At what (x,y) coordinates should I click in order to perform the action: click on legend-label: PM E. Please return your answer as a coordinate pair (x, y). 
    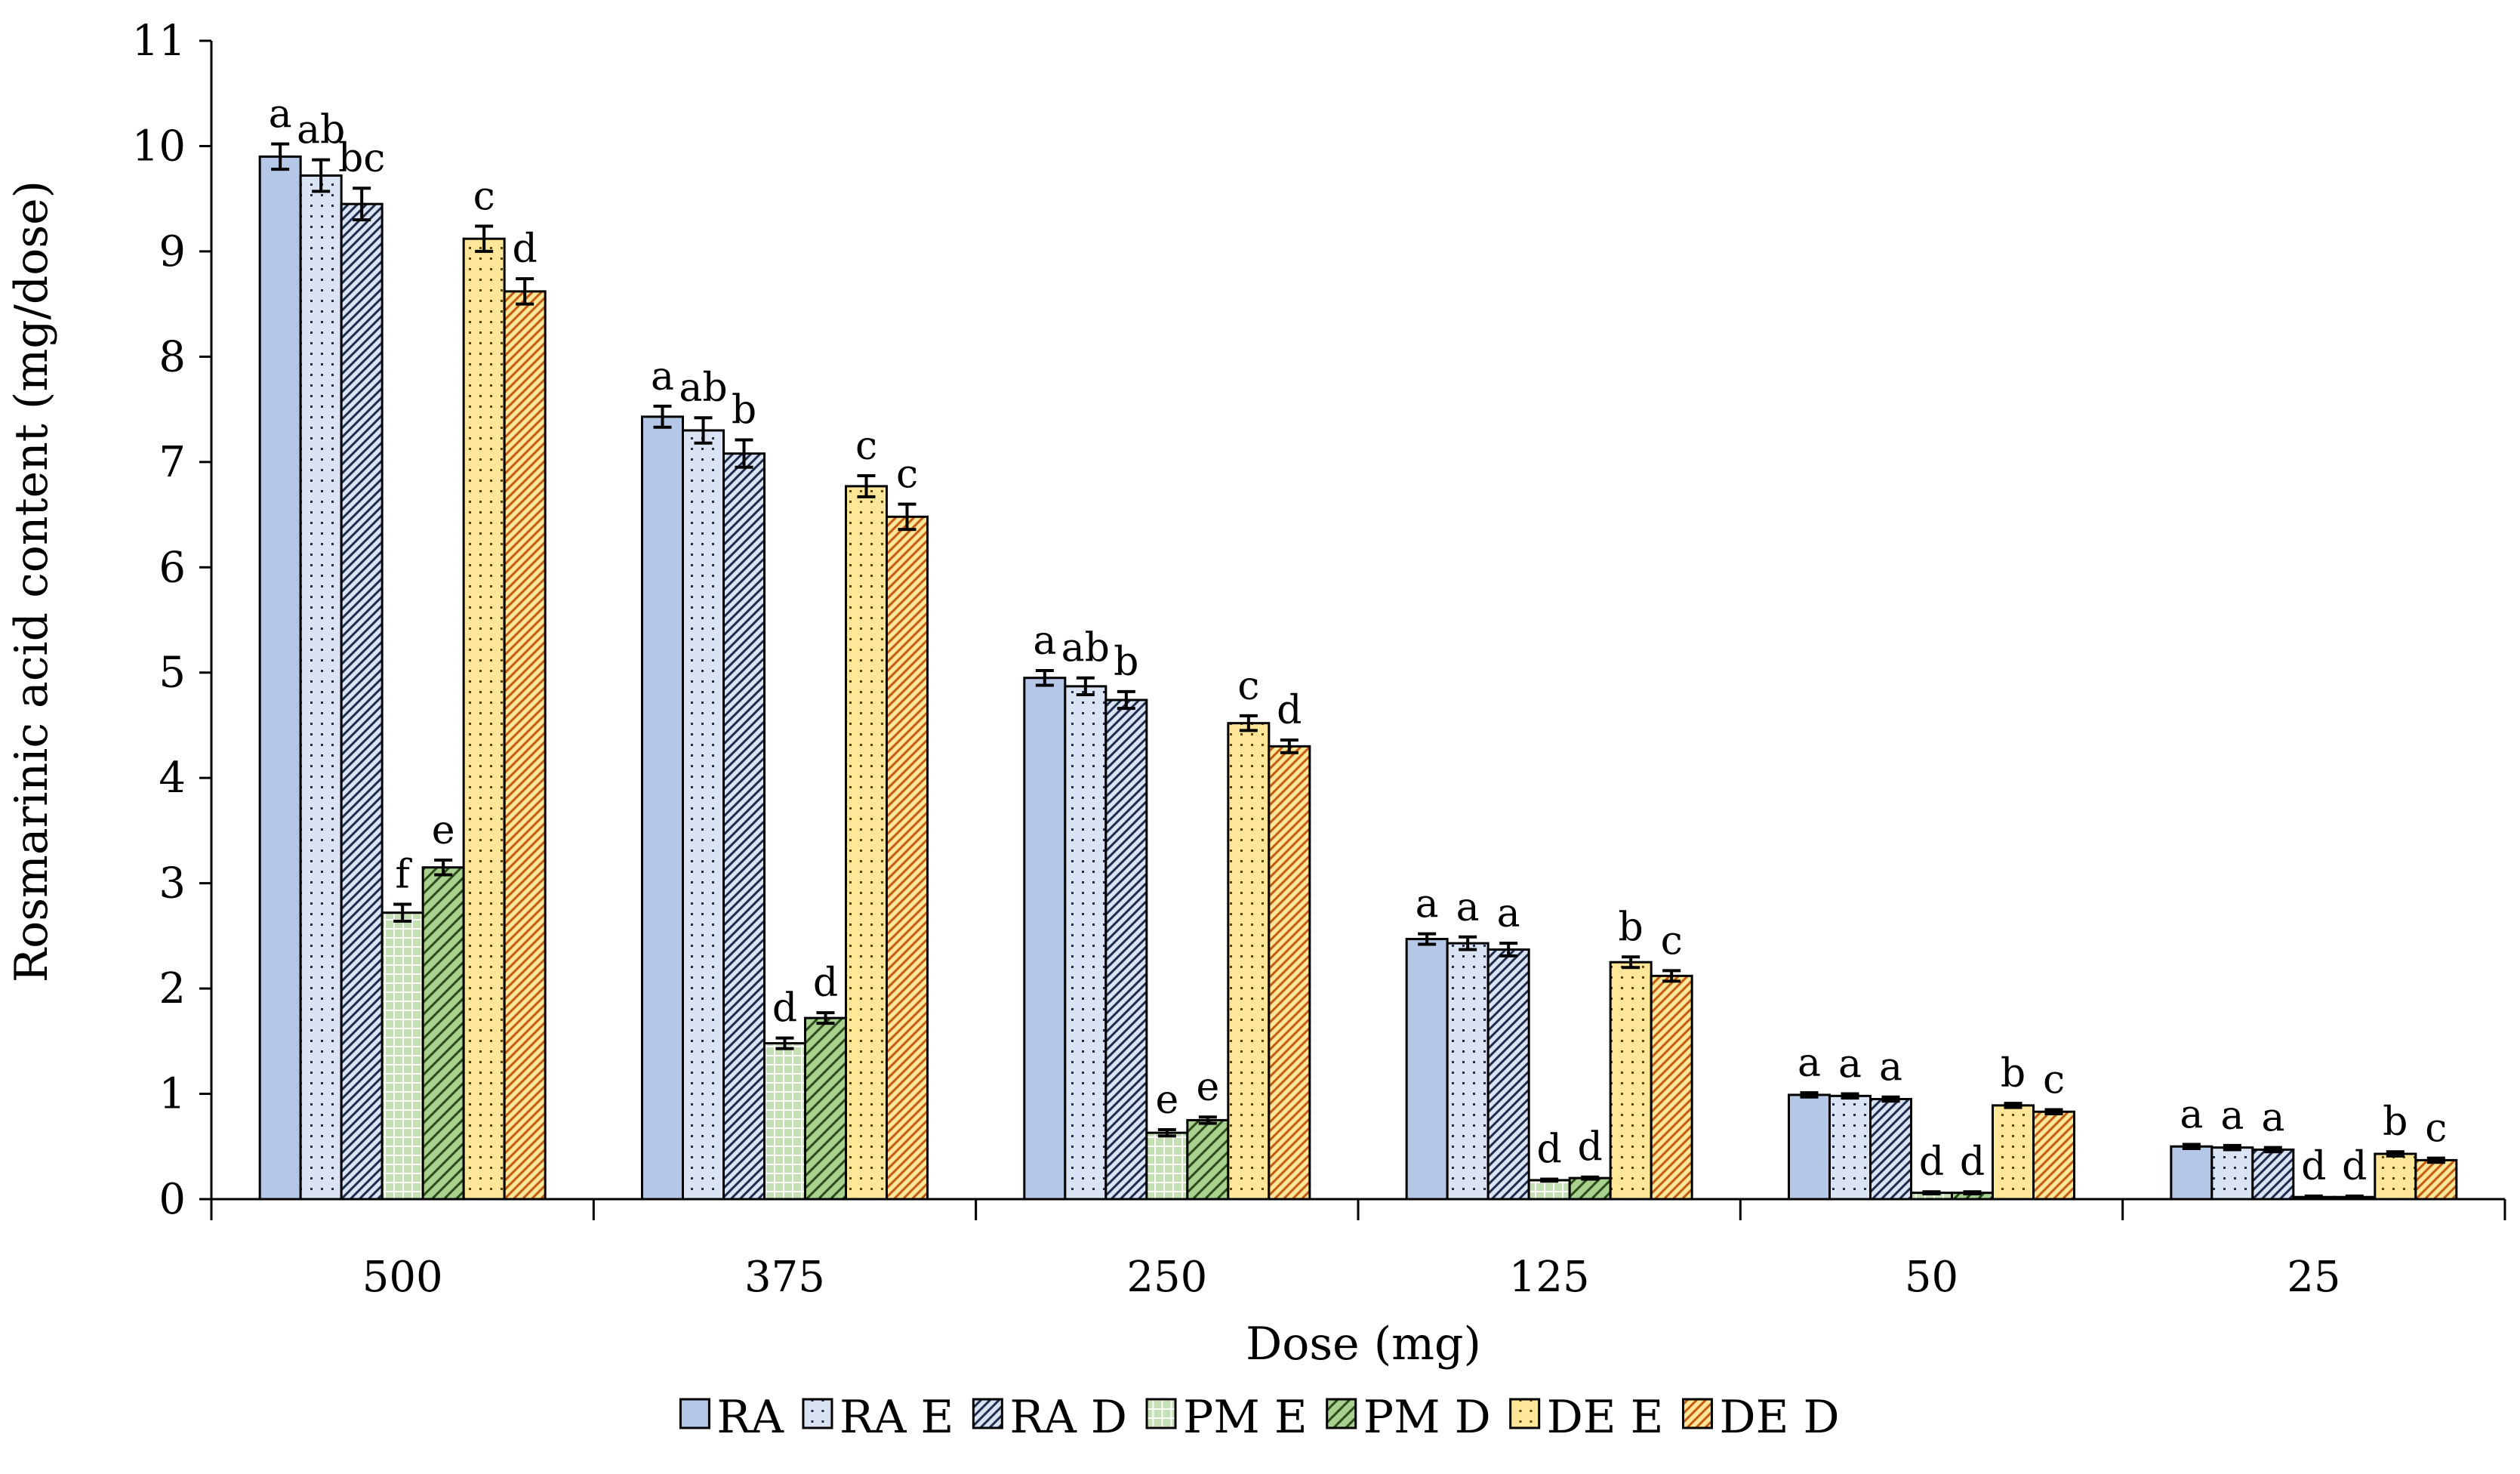
    Looking at the image, I should click on (1245, 1417).